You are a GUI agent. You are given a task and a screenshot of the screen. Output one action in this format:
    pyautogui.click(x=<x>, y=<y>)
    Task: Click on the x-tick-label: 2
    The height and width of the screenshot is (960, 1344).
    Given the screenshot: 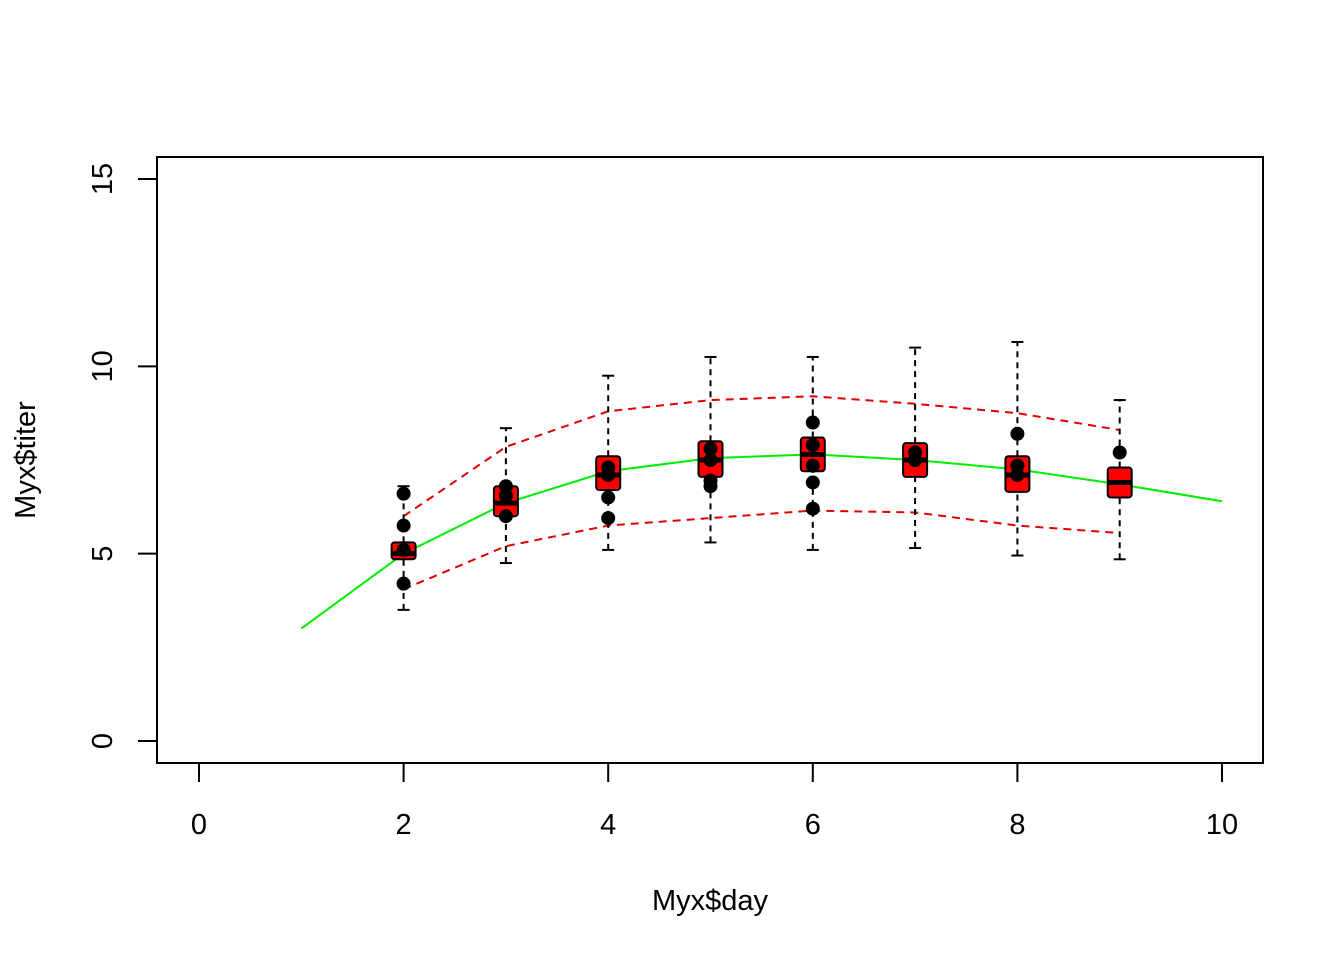 What is the action you would take?
    pyautogui.click(x=404, y=825)
    